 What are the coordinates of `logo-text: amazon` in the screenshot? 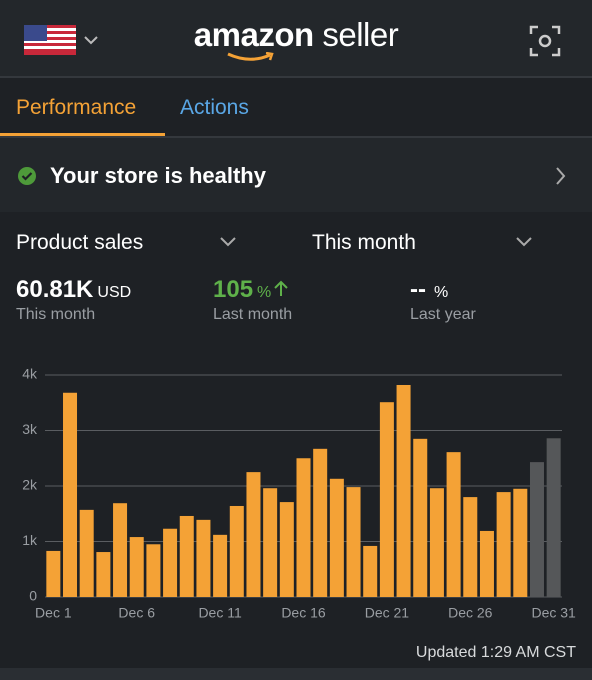 It's located at (253, 34).